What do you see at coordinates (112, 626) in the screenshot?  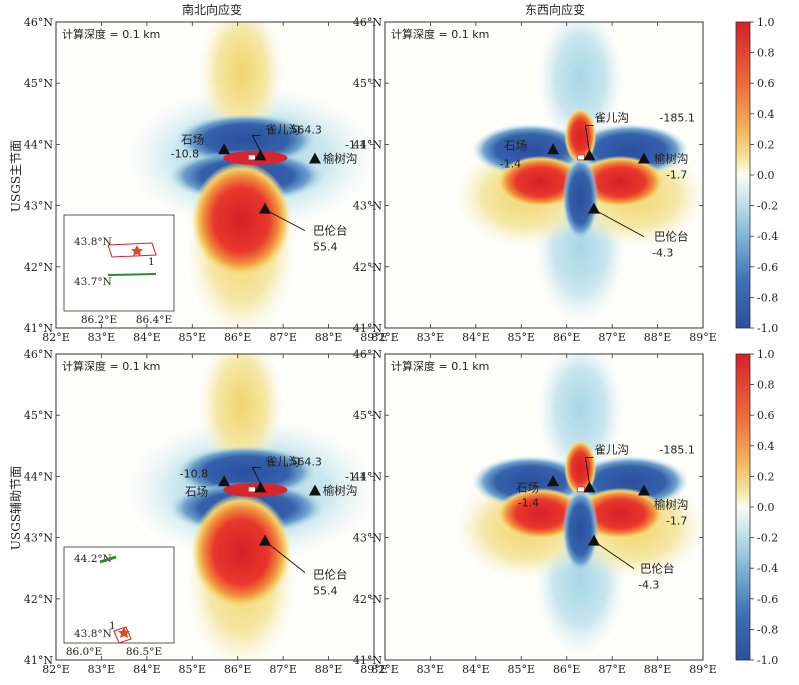 I see `inset-fault-label: 1` at bounding box center [112, 626].